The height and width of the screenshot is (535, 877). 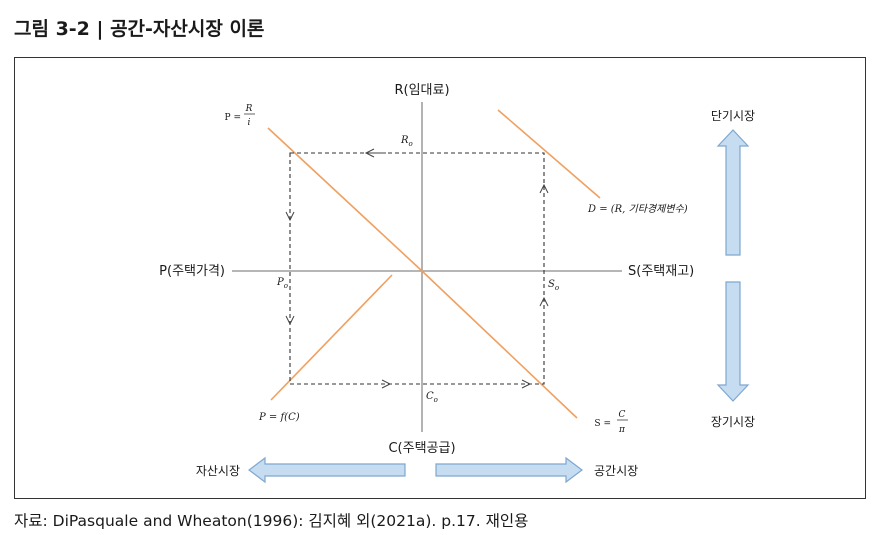 I want to click on equilibrium-rectangle, so click(x=417, y=268).